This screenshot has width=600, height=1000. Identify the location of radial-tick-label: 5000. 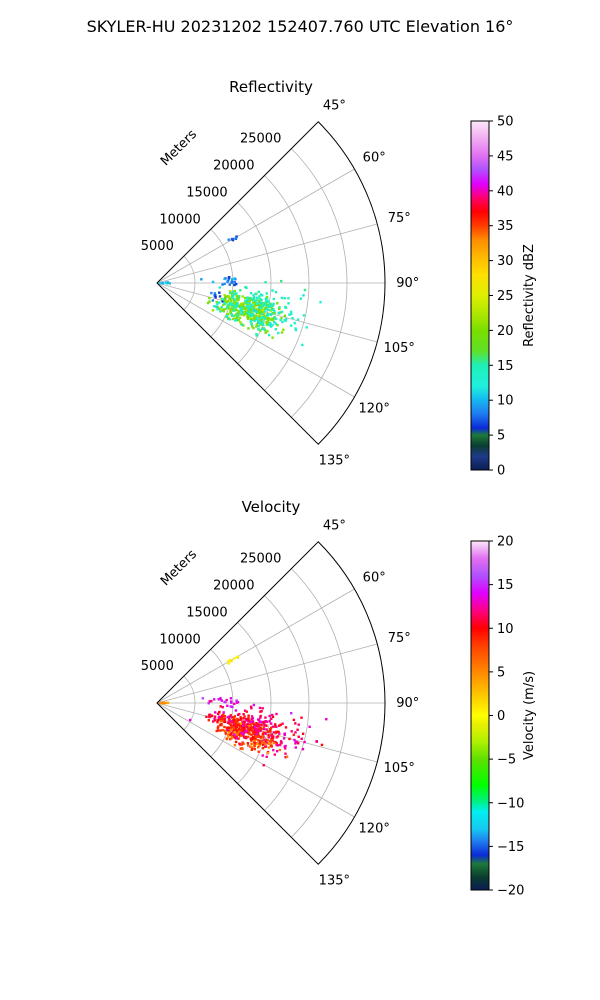
(157, 246).